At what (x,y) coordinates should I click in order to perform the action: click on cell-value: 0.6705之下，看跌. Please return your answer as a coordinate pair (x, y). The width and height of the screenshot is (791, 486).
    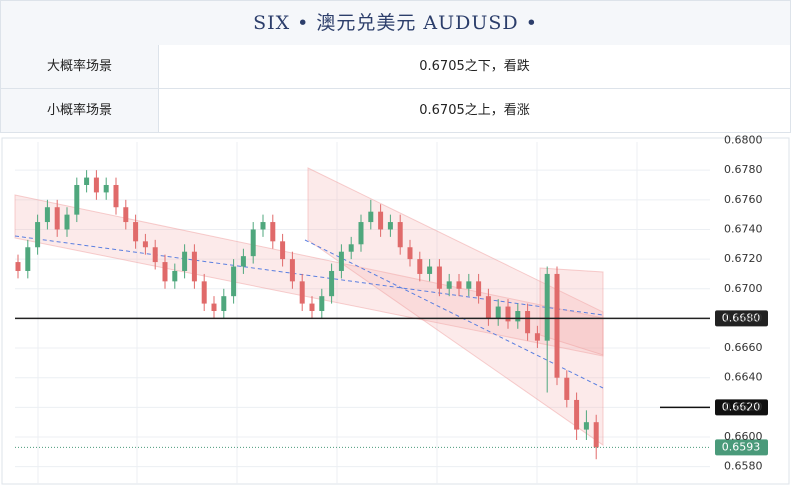
    Looking at the image, I should click on (474, 66).